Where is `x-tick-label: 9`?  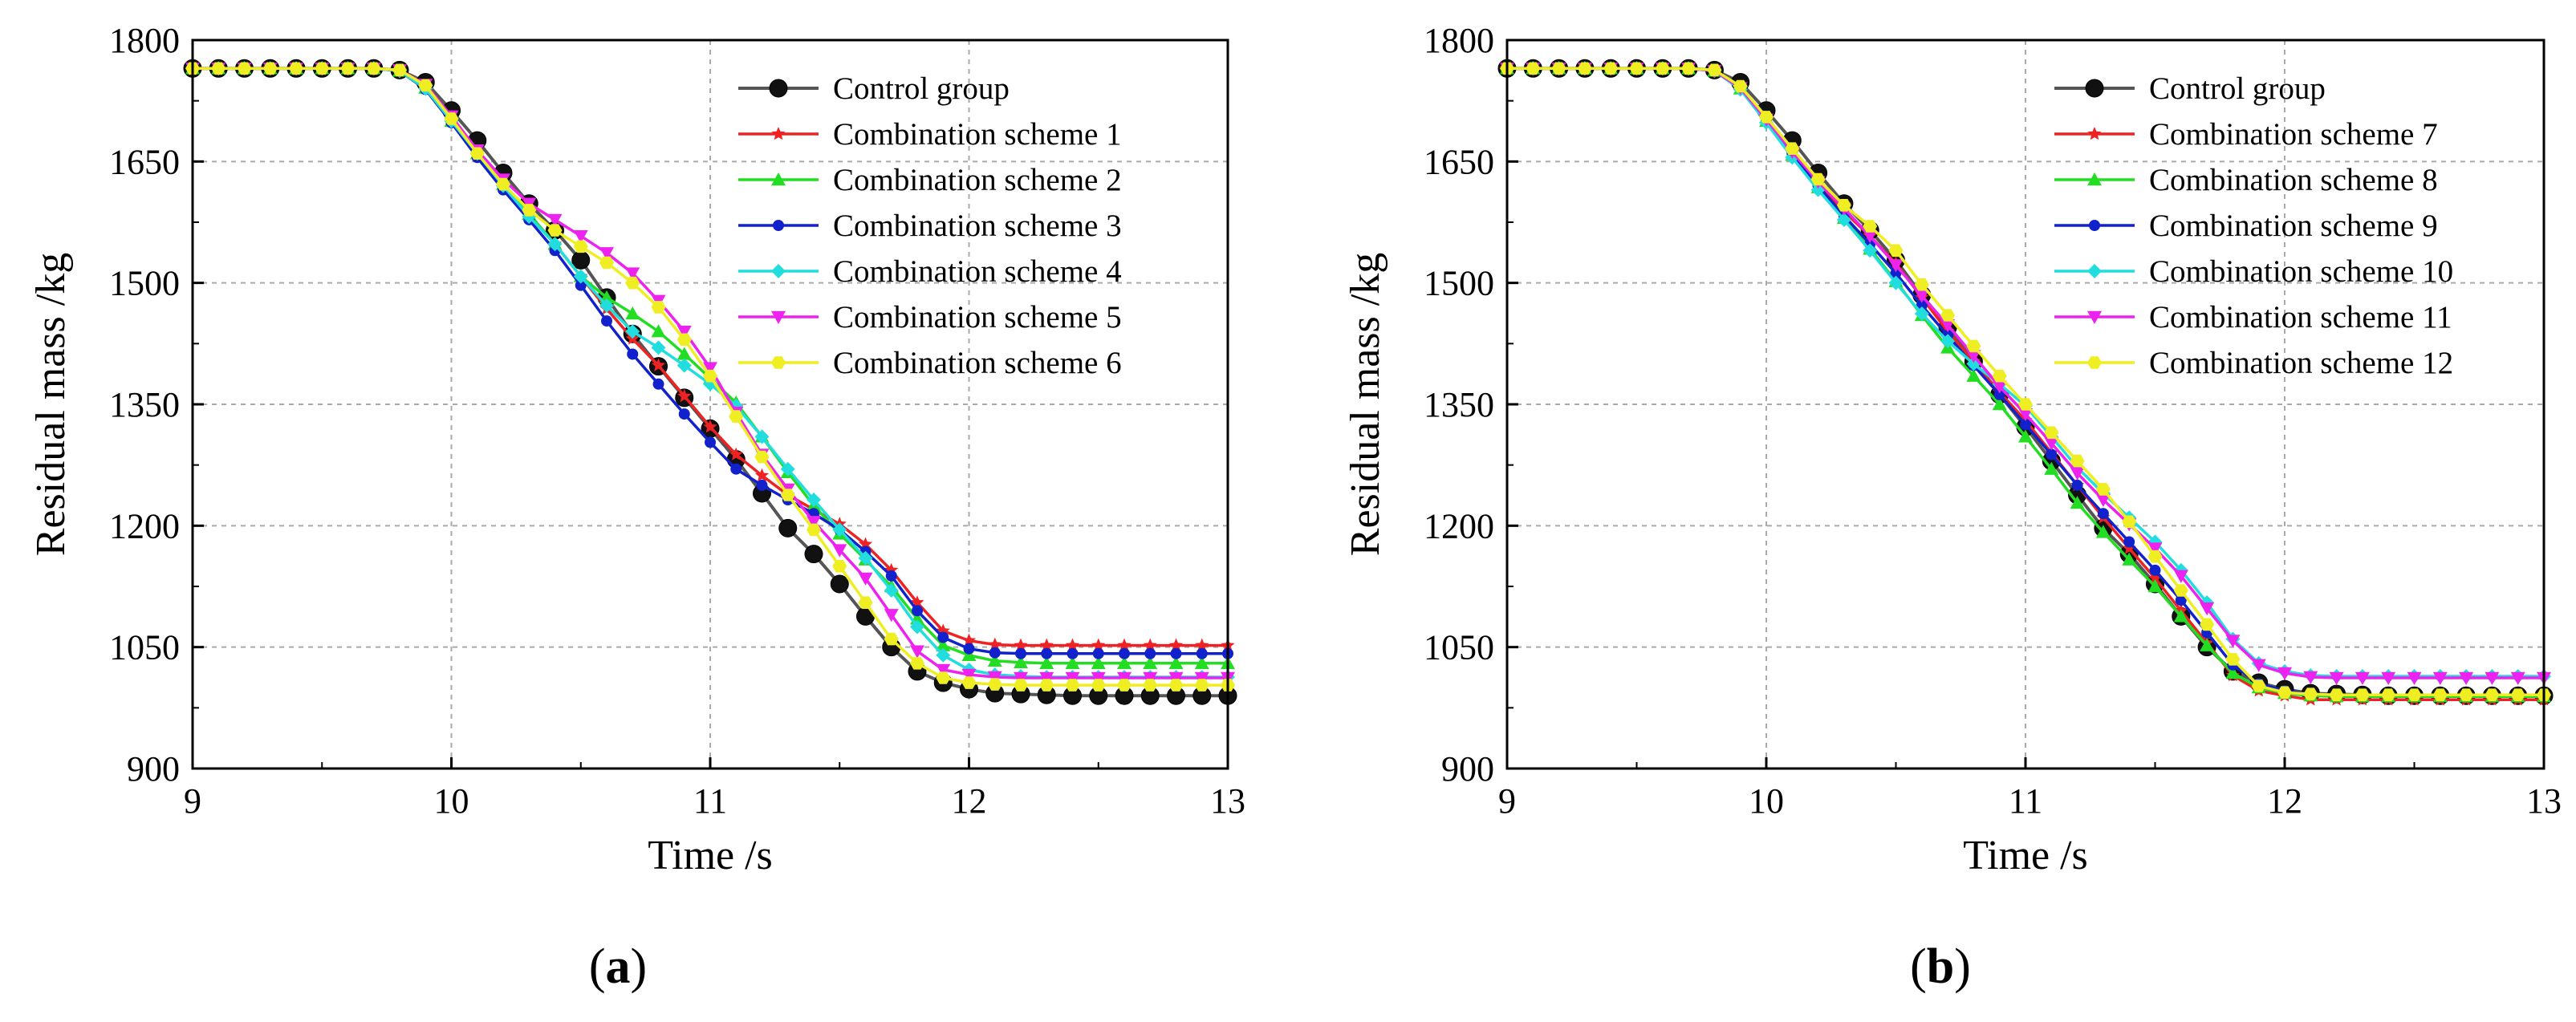
x-tick-label: 9 is located at coordinates (1507, 801).